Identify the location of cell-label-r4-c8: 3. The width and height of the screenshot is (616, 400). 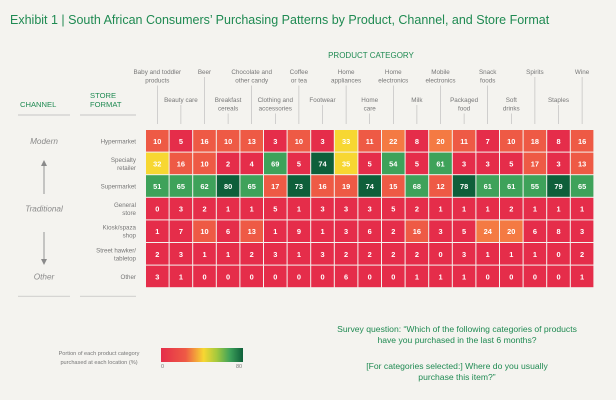
(346, 231).